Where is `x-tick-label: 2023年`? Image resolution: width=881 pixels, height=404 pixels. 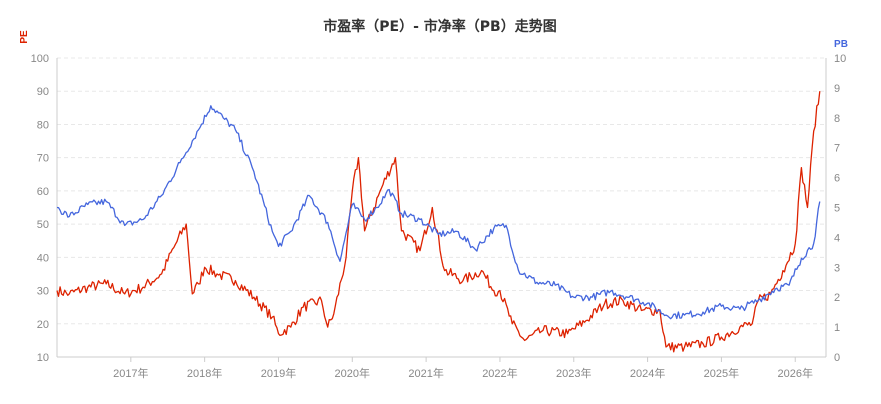 x-tick-label: 2023年 is located at coordinates (573, 373).